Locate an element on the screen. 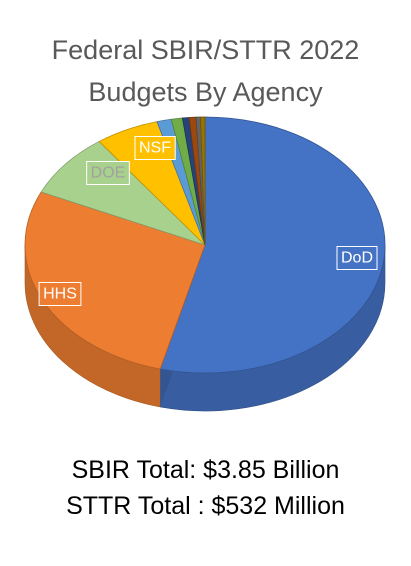 This screenshot has height=566, width=411. svg-text: DoD is located at coordinates (357, 258).